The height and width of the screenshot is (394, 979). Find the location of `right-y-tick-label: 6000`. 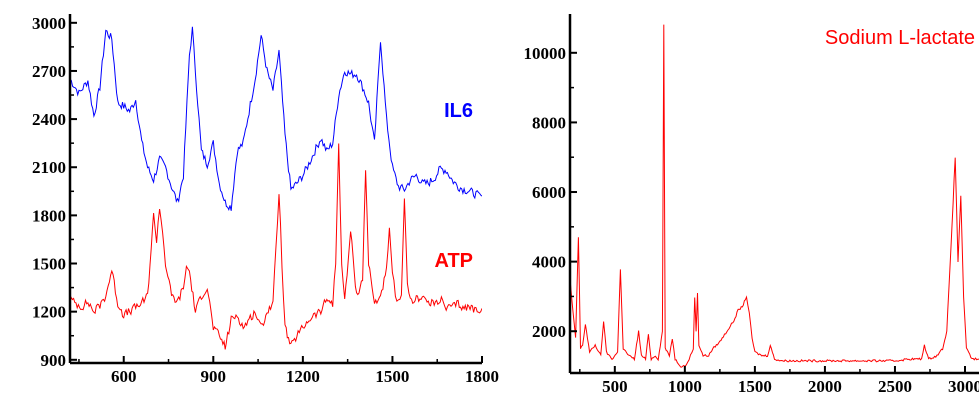

right-y-tick-label: 6000 is located at coordinates (549, 192).